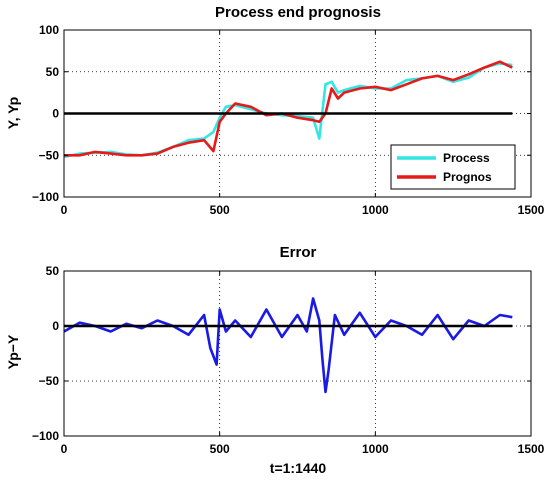 The image size is (550, 480). I want to click on legend-label-prognos: Prognos, so click(467, 177).